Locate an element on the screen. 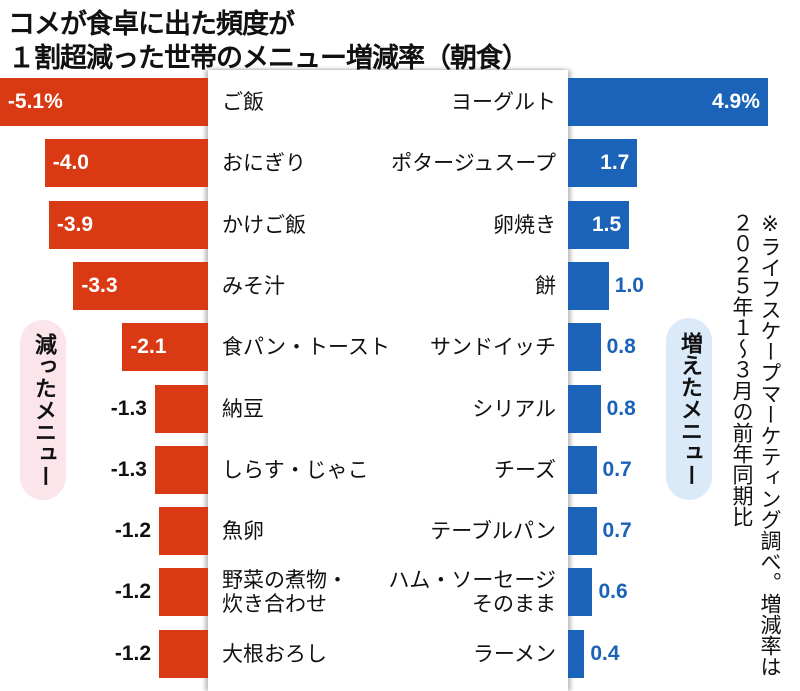  increased-value-label: 4.9% is located at coordinates (736, 101).